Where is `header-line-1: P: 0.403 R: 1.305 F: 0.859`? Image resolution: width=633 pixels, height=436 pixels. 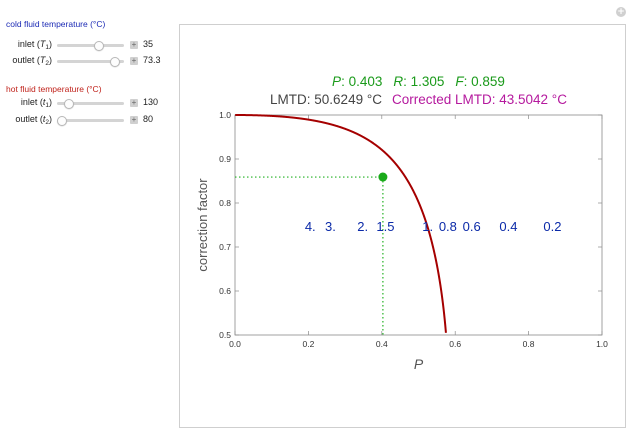
header-line-1: P: 0.403 R: 1.305 F: 0.859 is located at coordinates (418, 81).